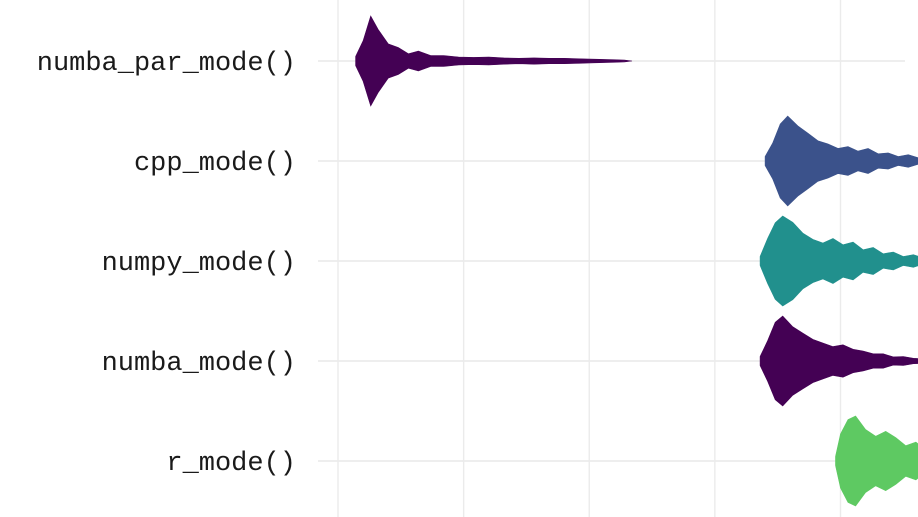 This screenshot has height=517, width=918. What do you see at coordinates (215, 164) in the screenshot?
I see `y-tick-label: cpp_mode()` at bounding box center [215, 164].